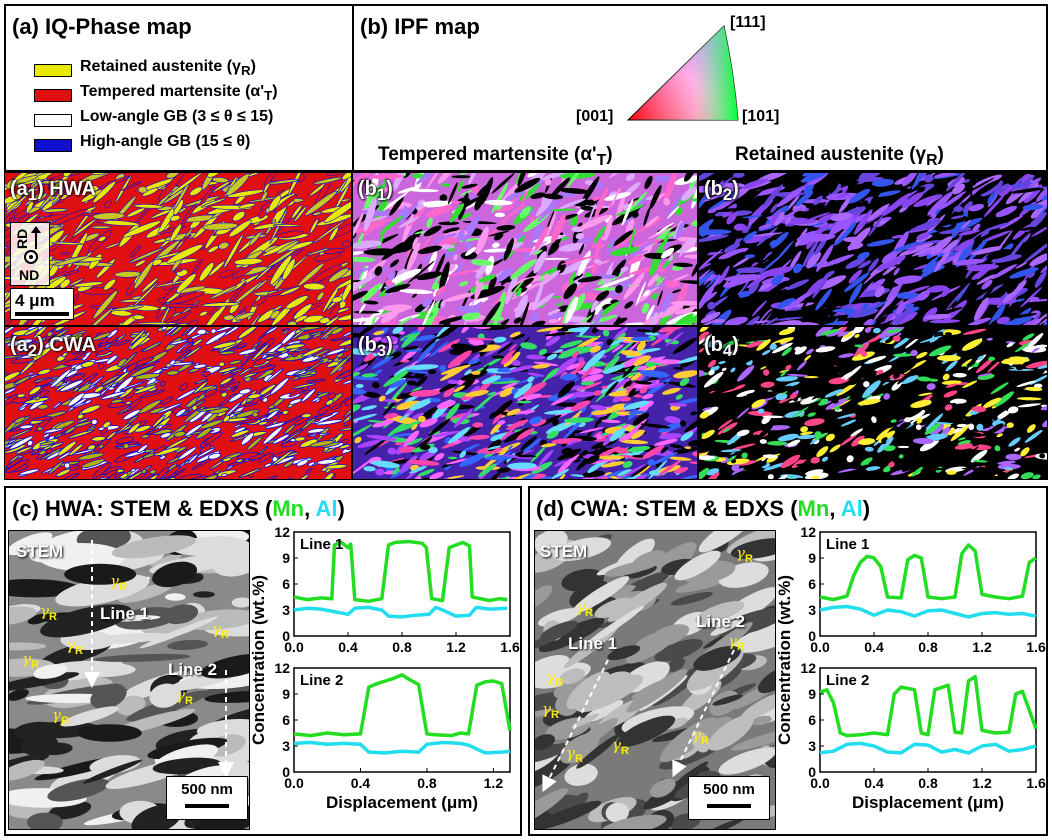  I want to click on legend-label: Low-angle GB (3 ≤ θ ≤ 15), so click(177, 116).